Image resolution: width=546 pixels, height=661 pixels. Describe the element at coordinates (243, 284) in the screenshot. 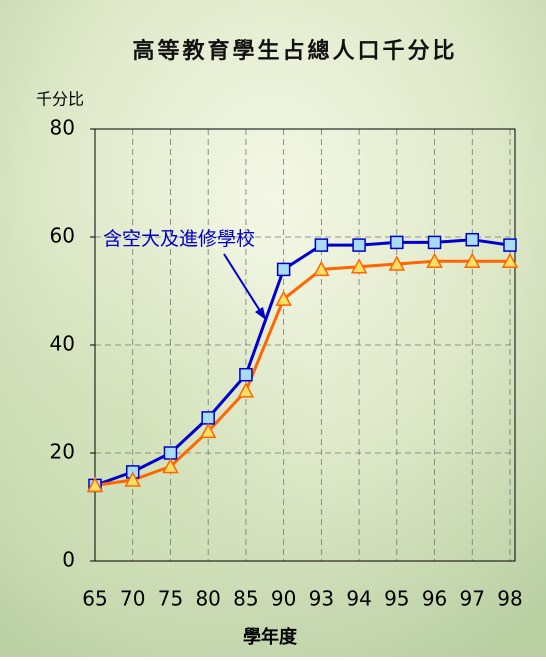

I see `annotation-arrow` at that location.